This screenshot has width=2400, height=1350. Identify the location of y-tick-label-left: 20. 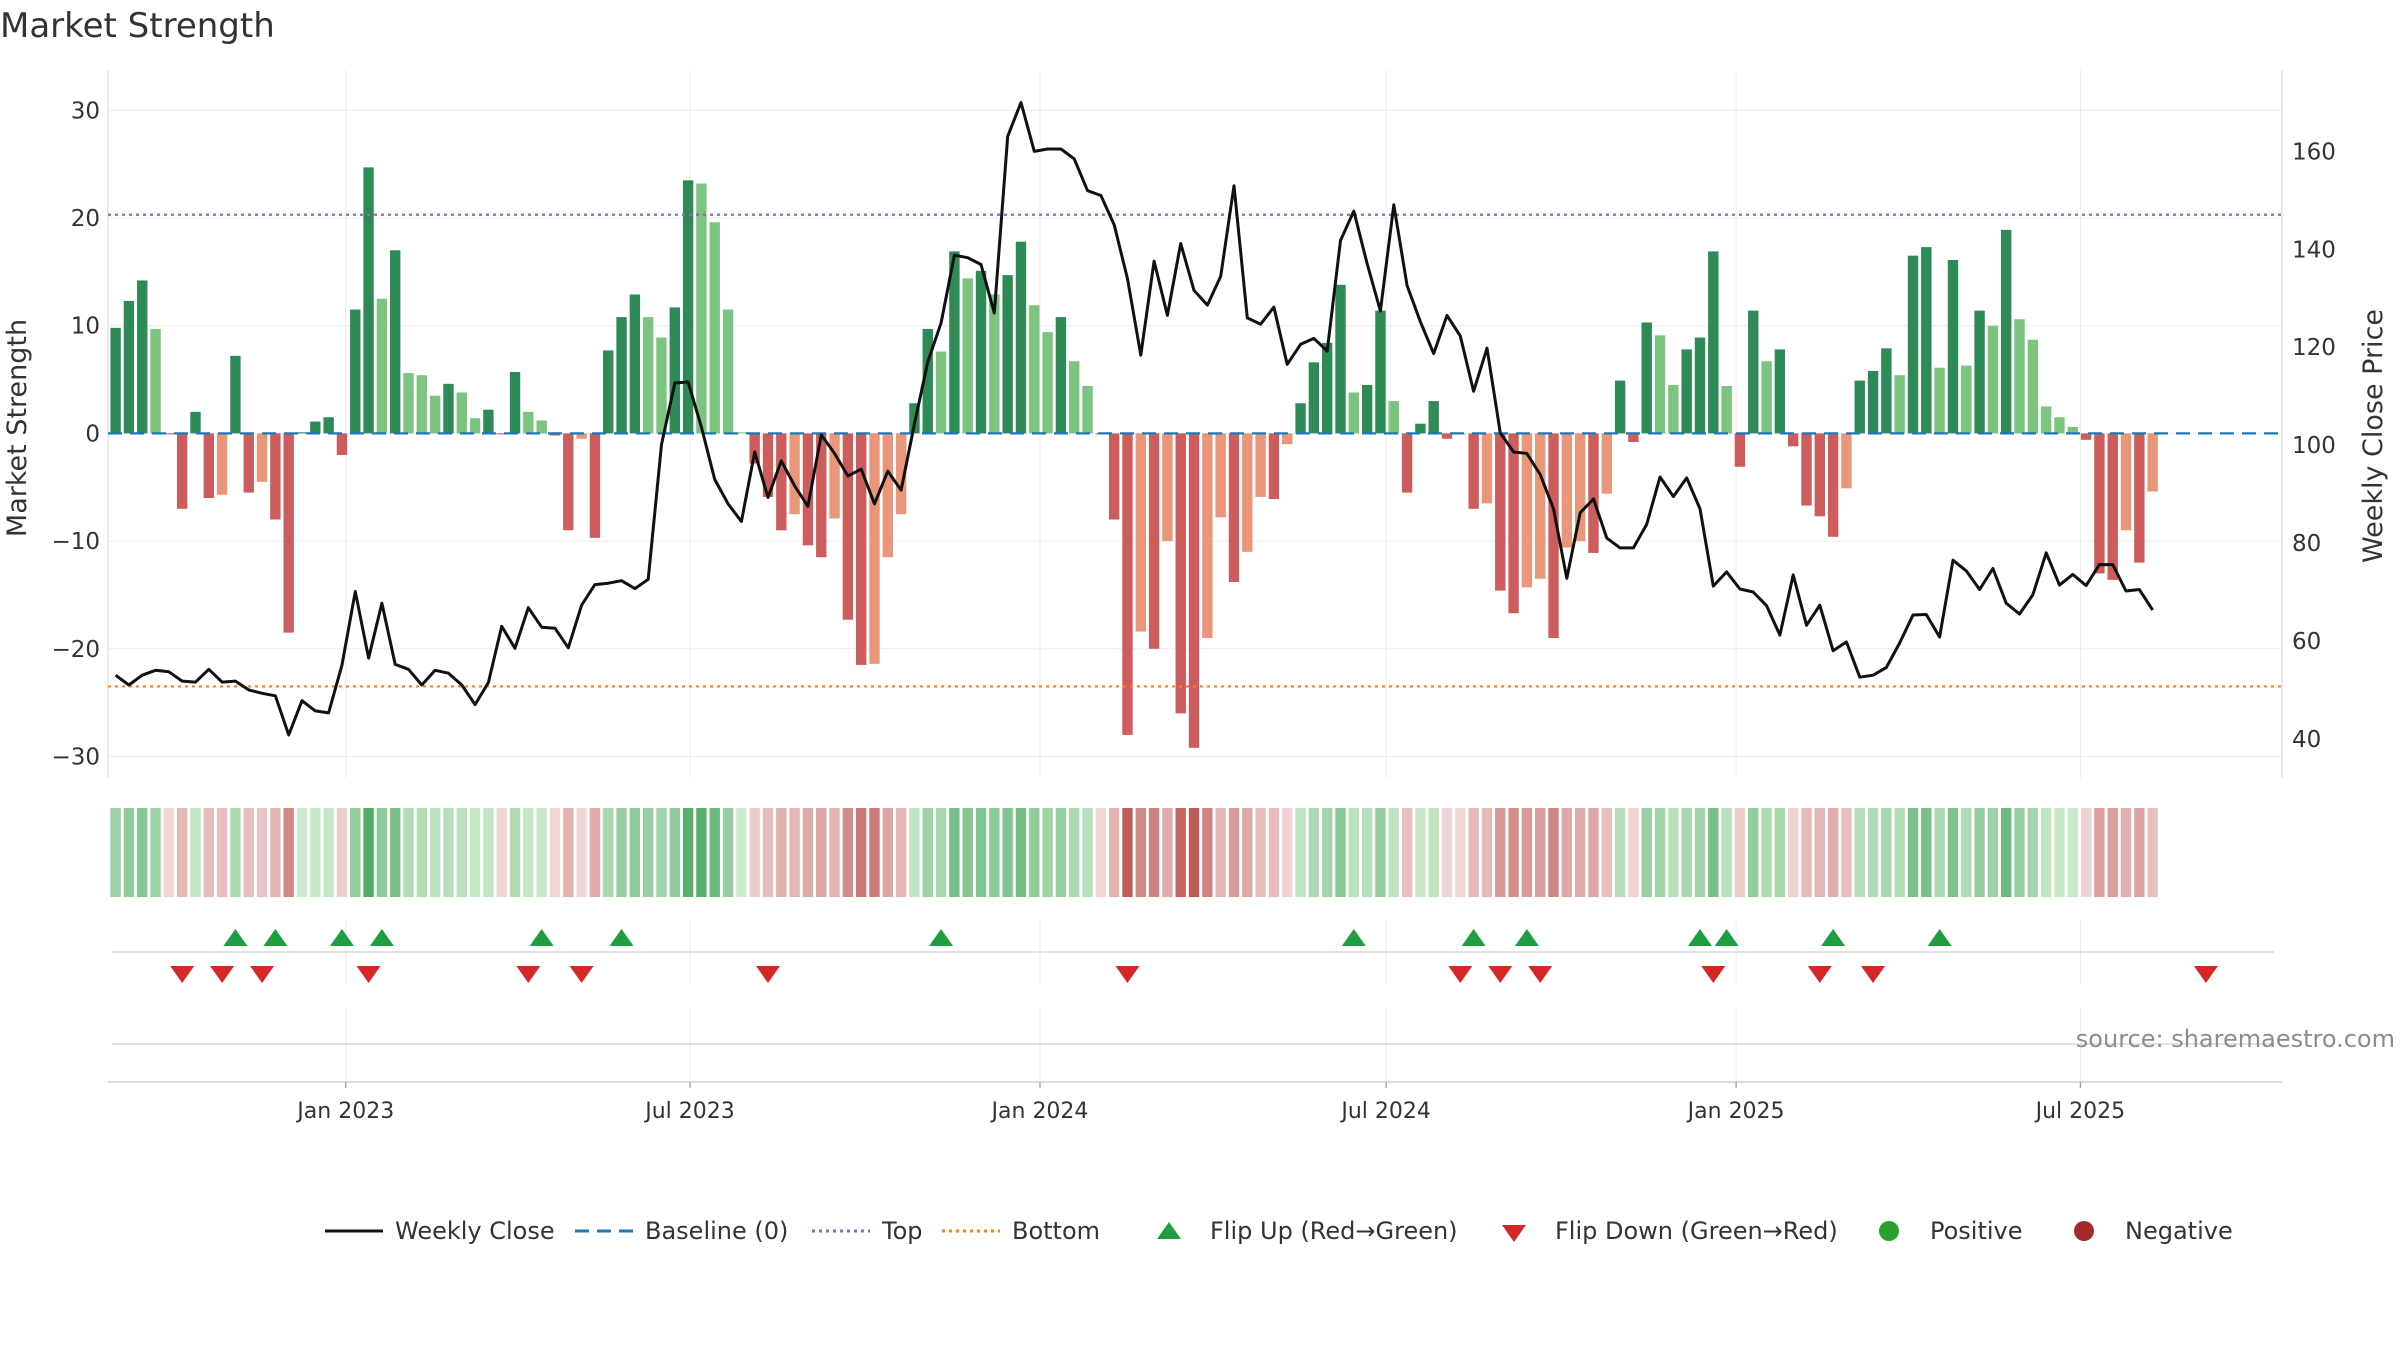
(85, 219).